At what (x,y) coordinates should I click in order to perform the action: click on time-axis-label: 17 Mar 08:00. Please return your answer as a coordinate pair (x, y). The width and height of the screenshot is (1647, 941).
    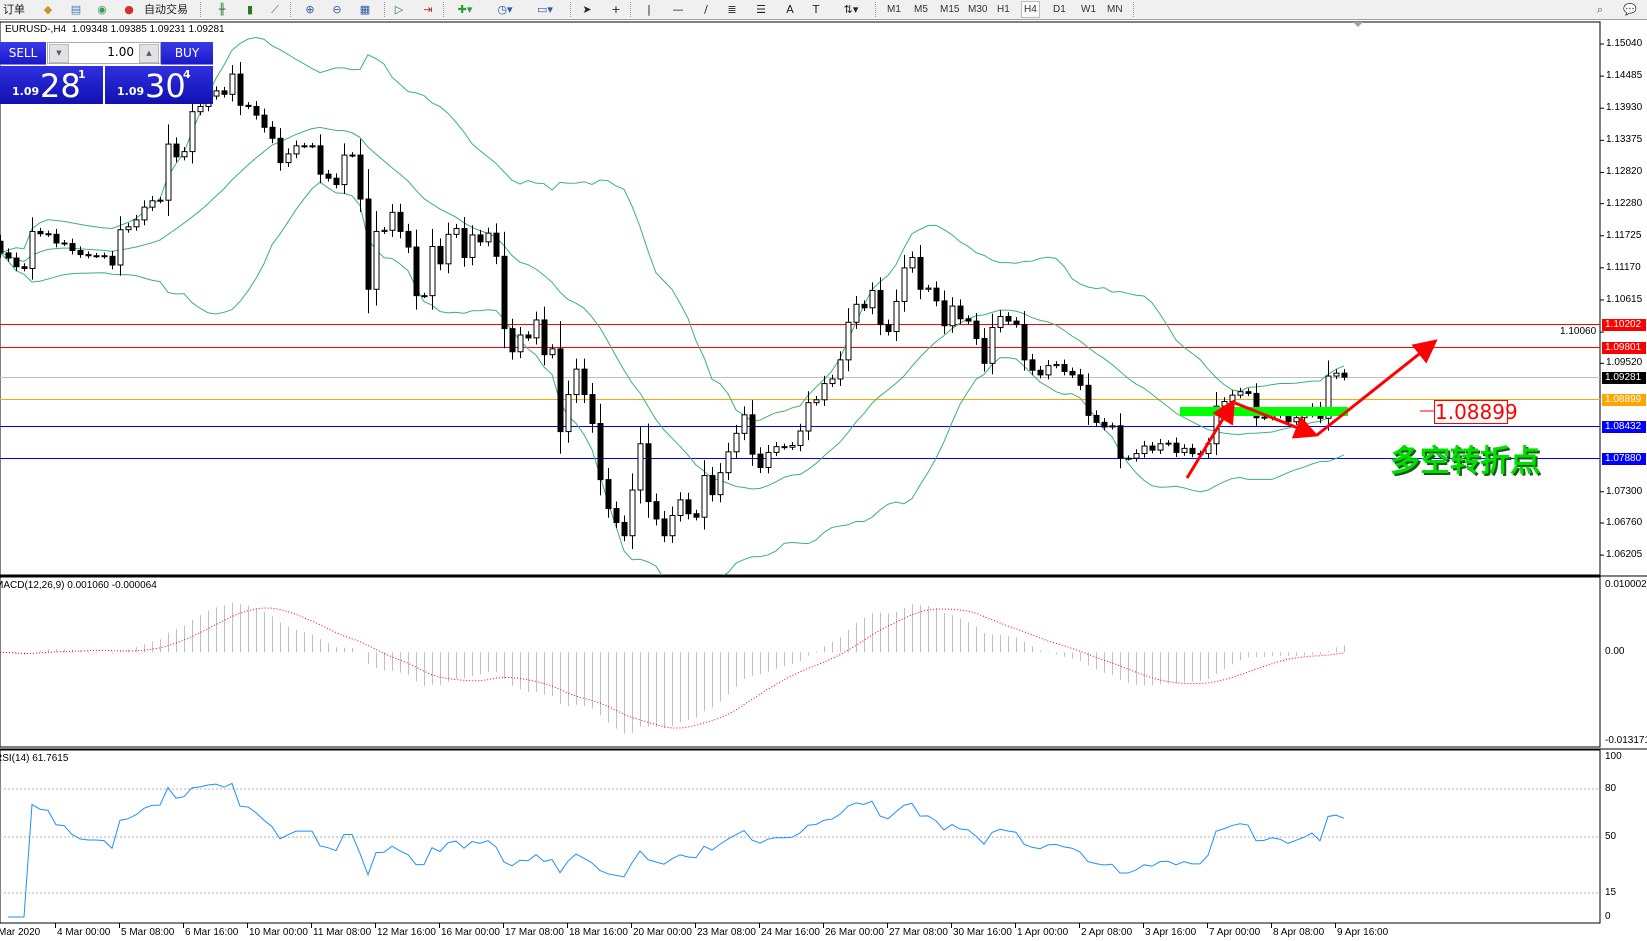
    Looking at the image, I should click on (534, 932).